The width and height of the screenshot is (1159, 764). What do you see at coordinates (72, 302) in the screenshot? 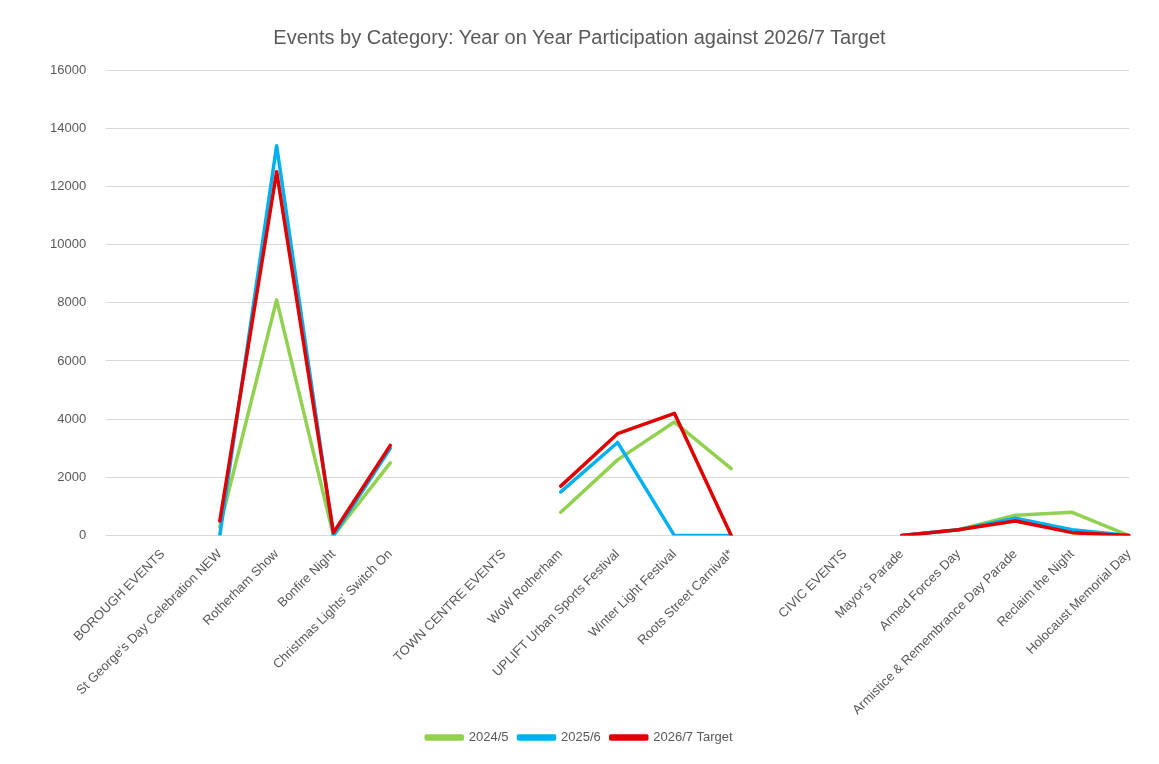
I see `y-tick-label: 8000` at bounding box center [72, 302].